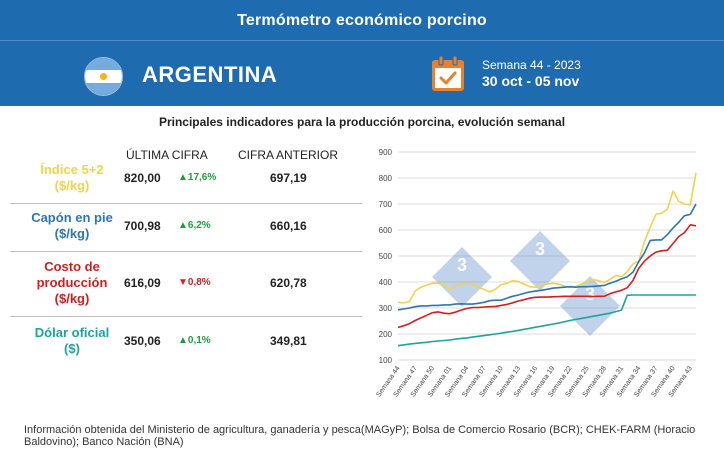  I want to click on indicator-change: ▲6,2%, so click(194, 225).